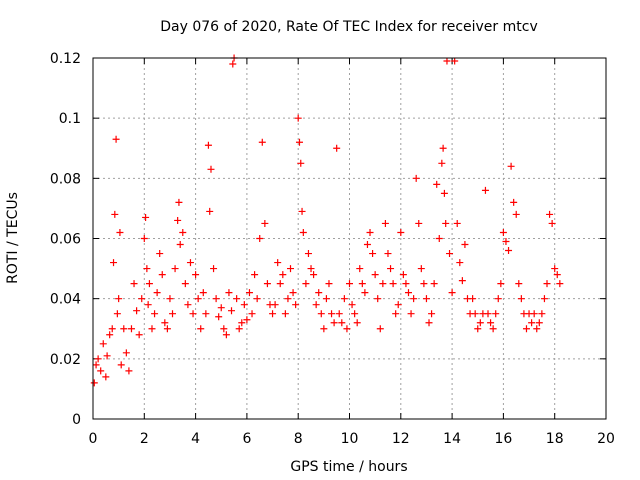 This screenshot has width=640, height=480. What do you see at coordinates (13, 238) in the screenshot?
I see `y-axis-label: ROTI / TECUs` at bounding box center [13, 238].